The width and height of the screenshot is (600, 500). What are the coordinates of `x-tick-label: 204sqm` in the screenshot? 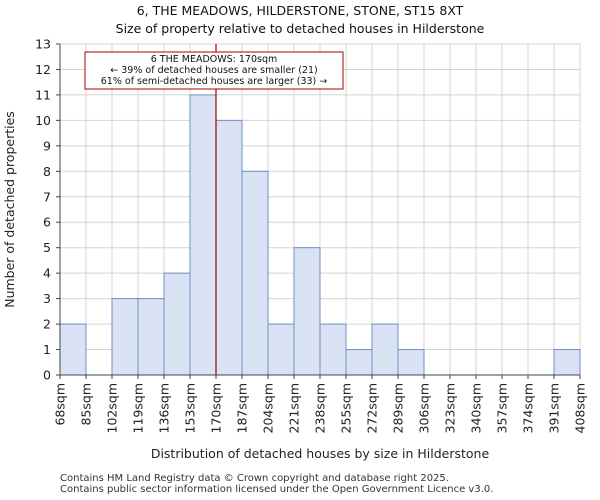 It's located at (268, 408).